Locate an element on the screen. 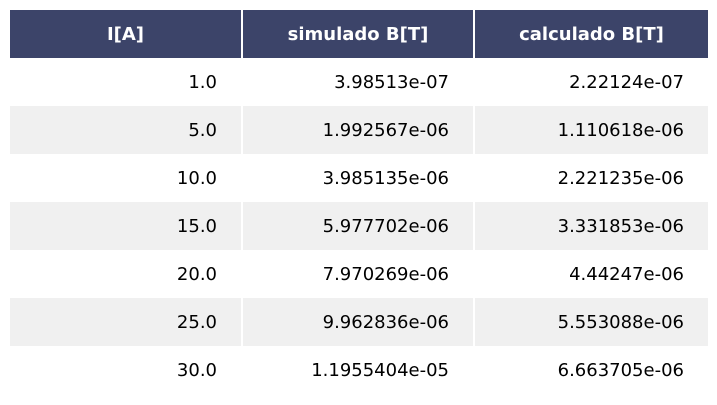 The height and width of the screenshot is (405, 717). table-row: 25.0 9.962836e-06 5.553088e-06 is located at coordinates (359, 322).